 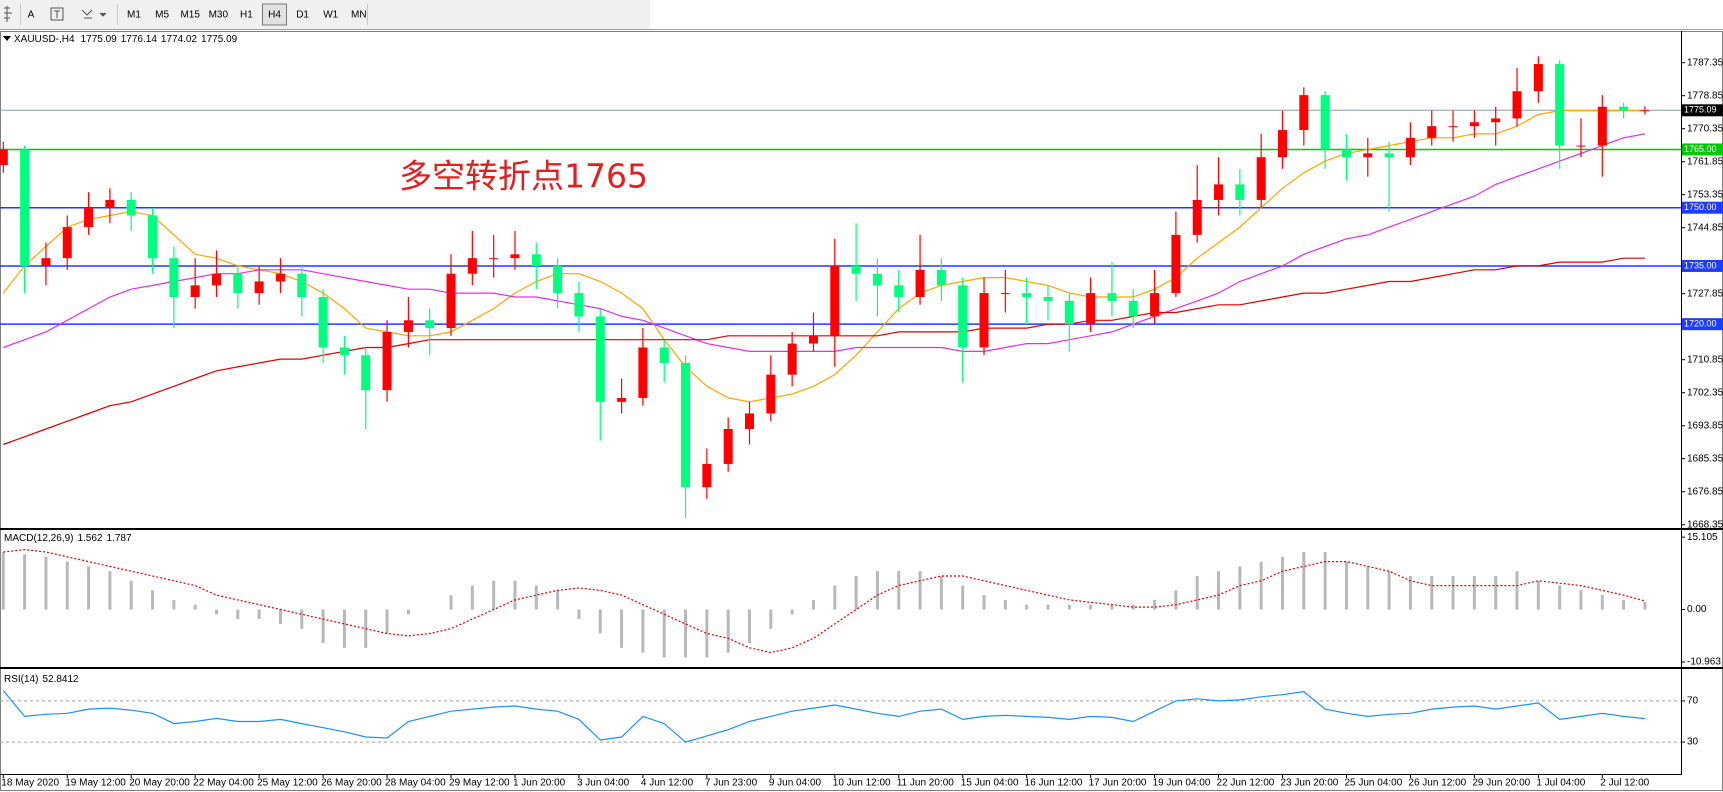 I want to click on label-tool: A, so click(x=31, y=15).